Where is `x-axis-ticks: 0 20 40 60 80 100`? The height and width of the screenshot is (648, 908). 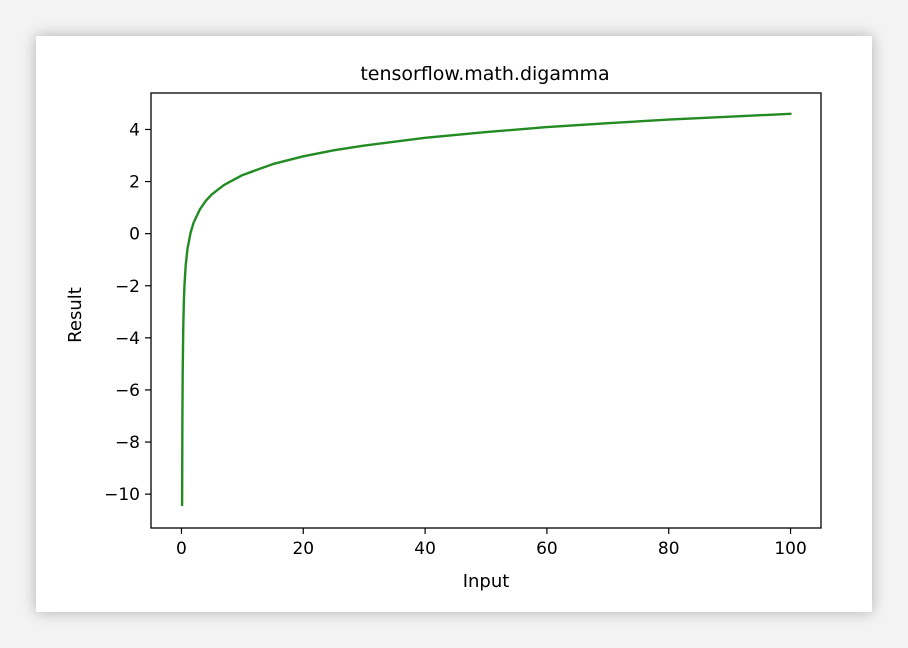 x-axis-ticks: 0 20 40 60 80 100 is located at coordinates (491, 543).